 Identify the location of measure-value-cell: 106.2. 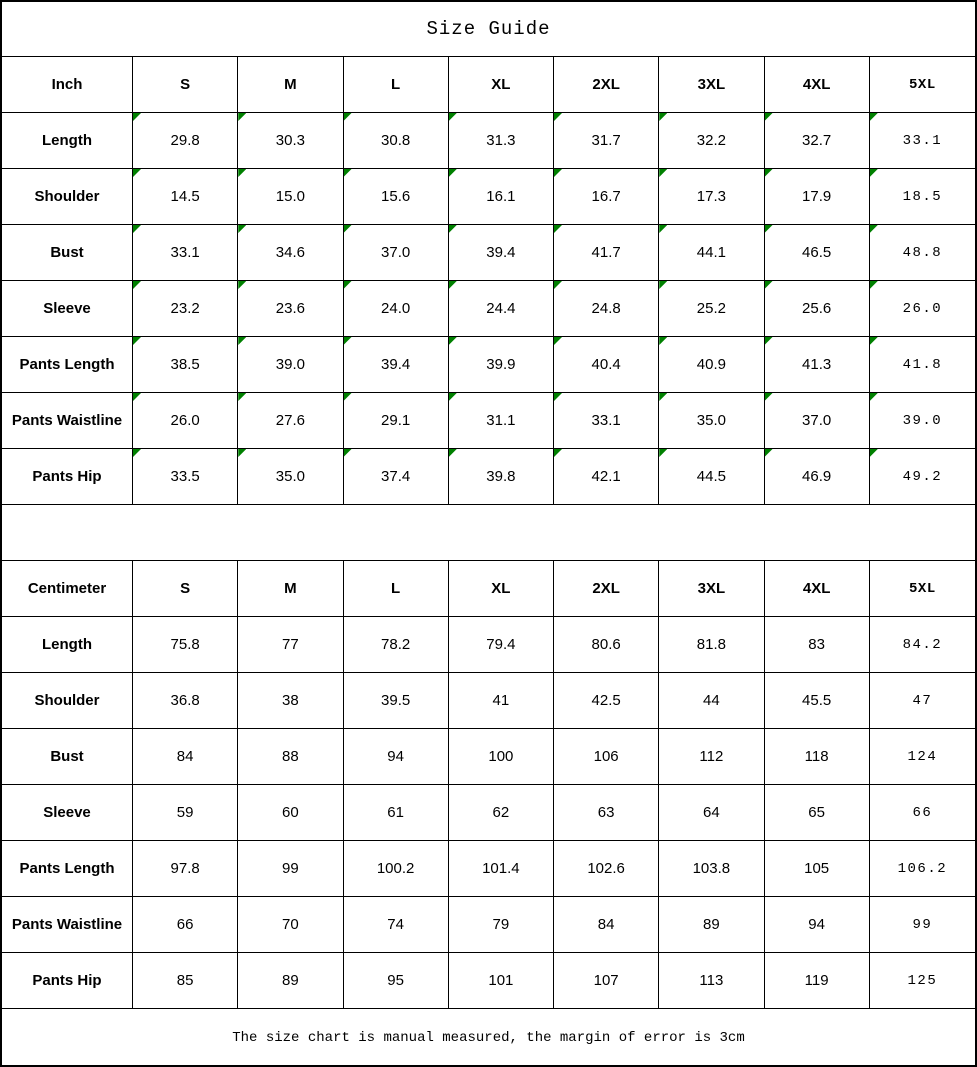
(922, 869).